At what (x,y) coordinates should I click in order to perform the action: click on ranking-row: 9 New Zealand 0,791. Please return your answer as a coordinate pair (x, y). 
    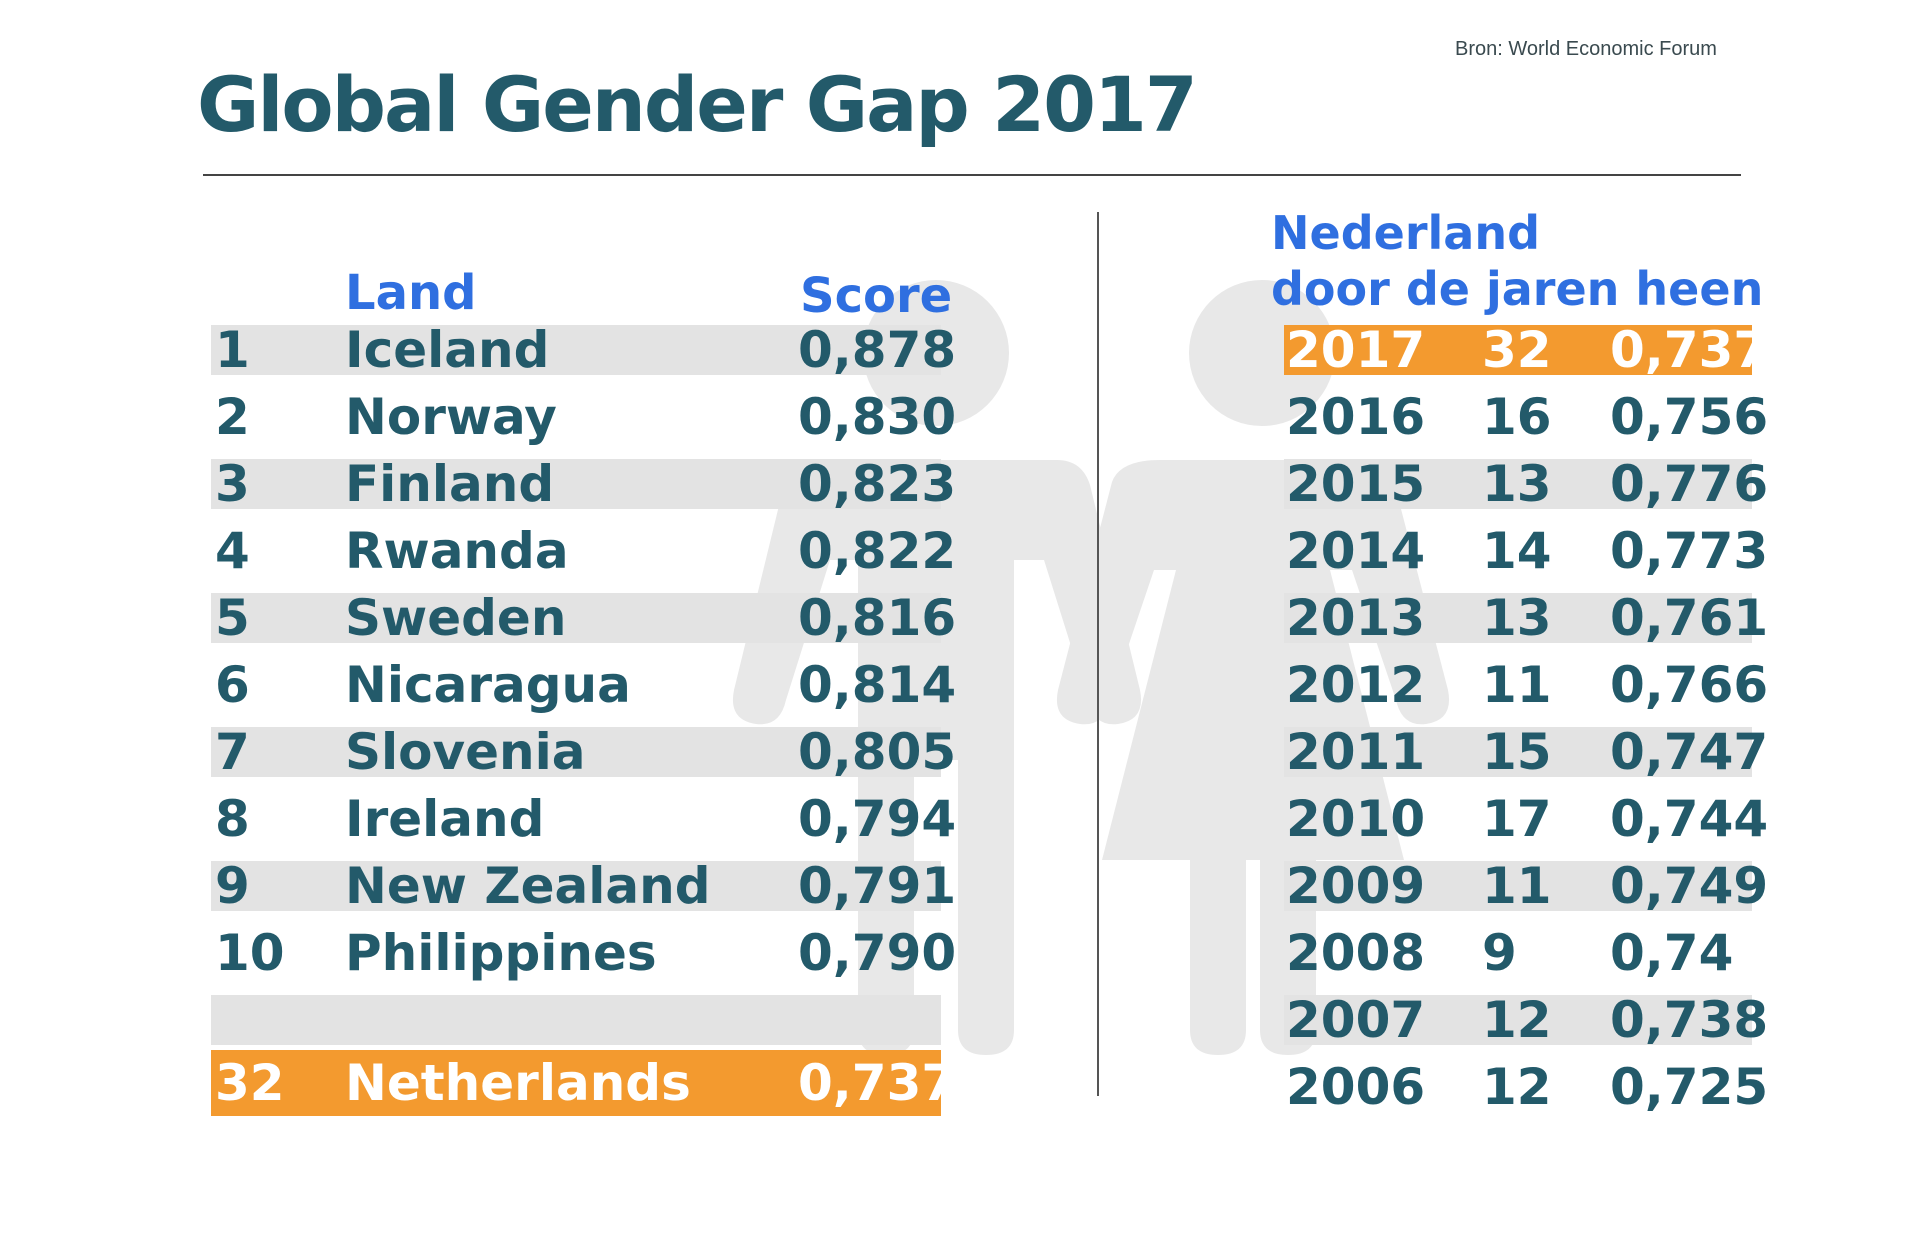
    Looking at the image, I should click on (583, 886).